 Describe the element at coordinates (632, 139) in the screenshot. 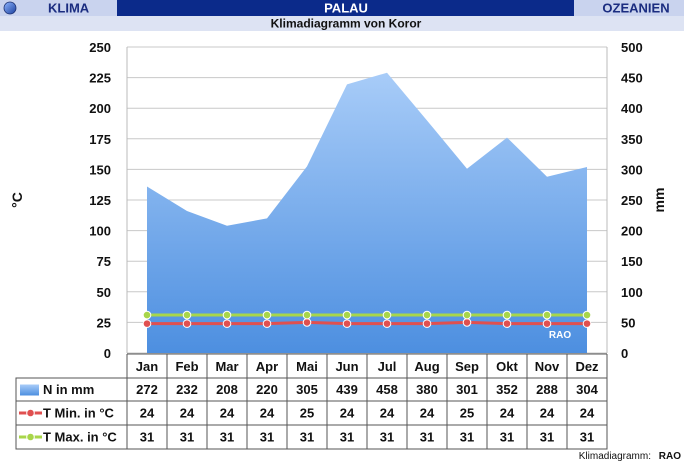

I see `right-tick-label: 350` at that location.